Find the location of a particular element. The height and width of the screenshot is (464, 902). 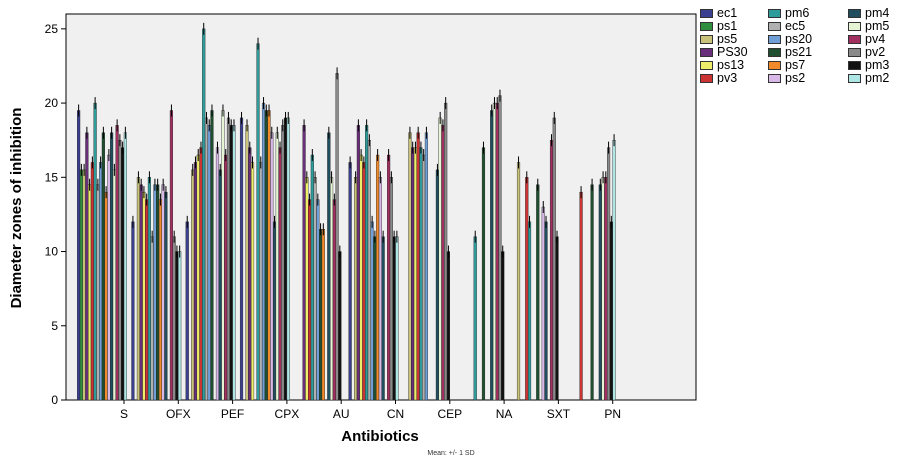

bar-pv2-s is located at coordinates (120, 270).